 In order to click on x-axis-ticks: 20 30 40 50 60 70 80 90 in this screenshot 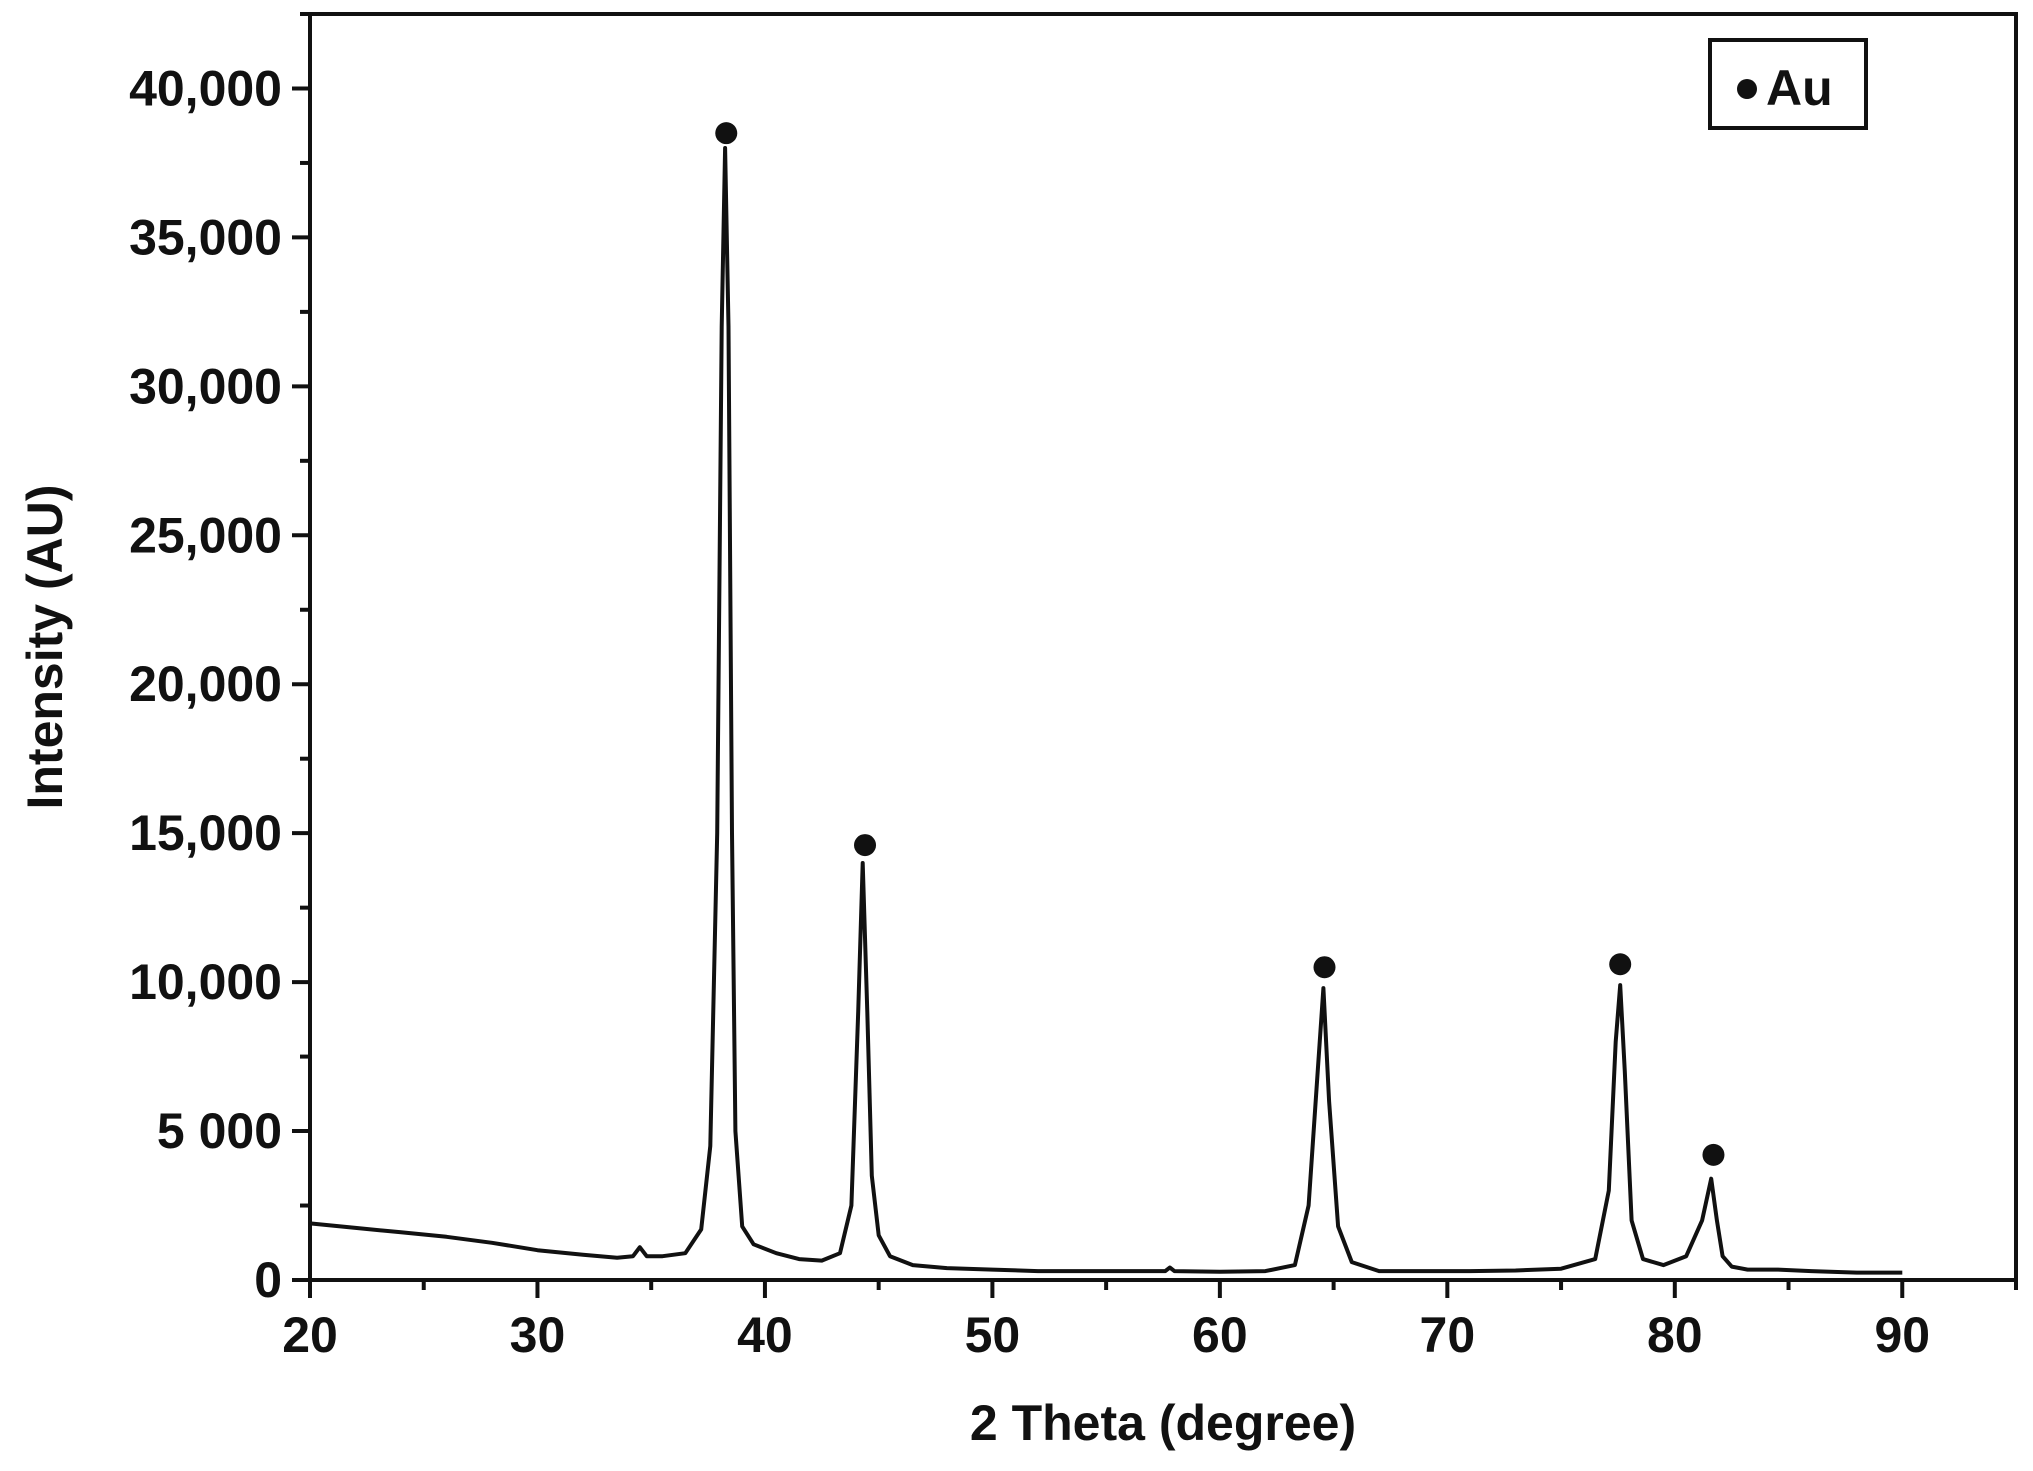, I will do `click(1150, 1321)`.